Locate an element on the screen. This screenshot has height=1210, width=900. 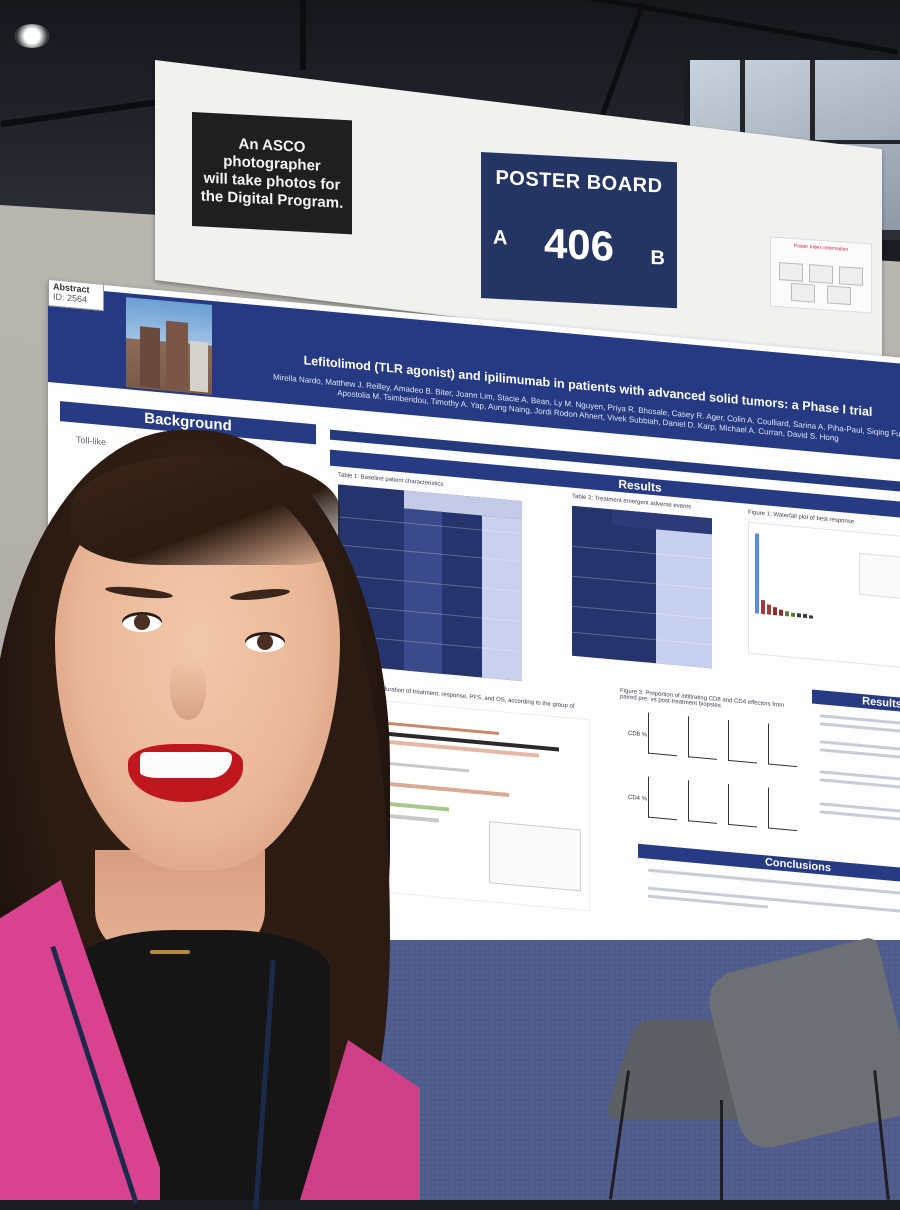
waterfall-chart is located at coordinates (824, 597).